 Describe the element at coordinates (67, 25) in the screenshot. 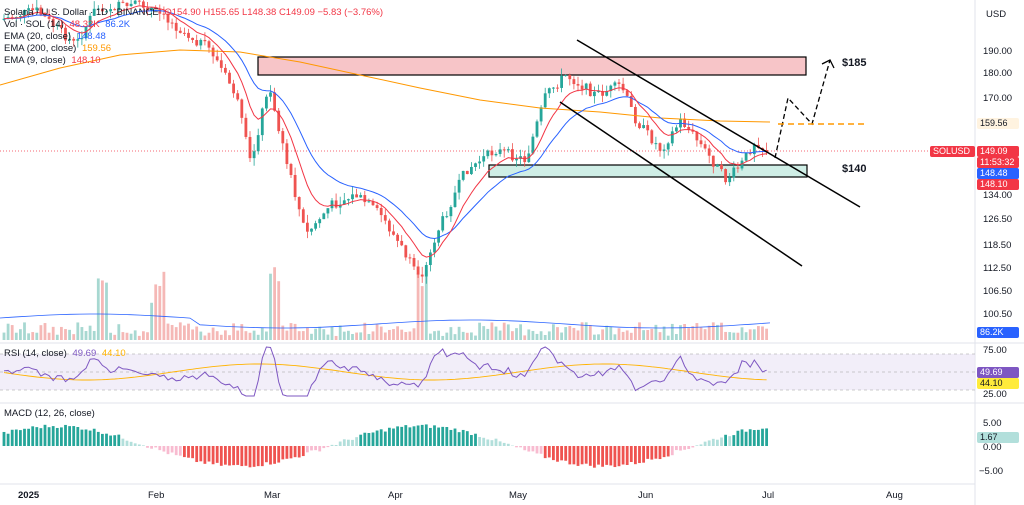

I see `legend-volume-row: Vol · SOL (14) 48.32K 86.2K` at that location.